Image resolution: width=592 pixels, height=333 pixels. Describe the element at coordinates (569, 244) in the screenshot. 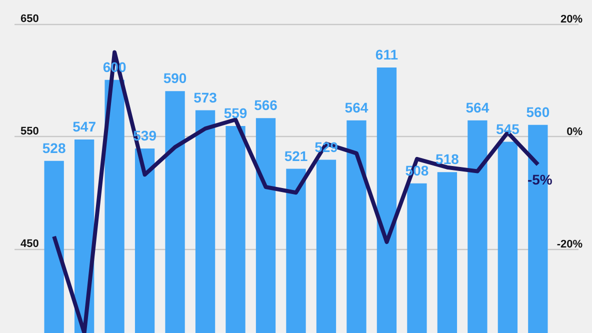

I see `y2-tick-label: -20%` at that location.